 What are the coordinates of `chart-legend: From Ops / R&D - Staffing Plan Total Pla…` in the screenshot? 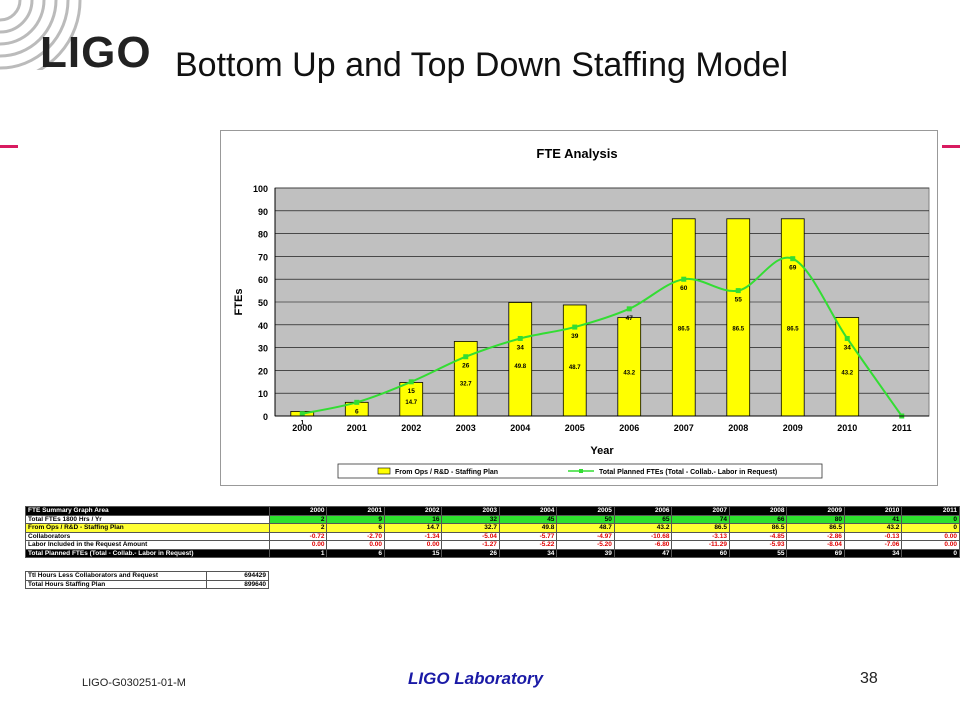 It's located at (580, 471).